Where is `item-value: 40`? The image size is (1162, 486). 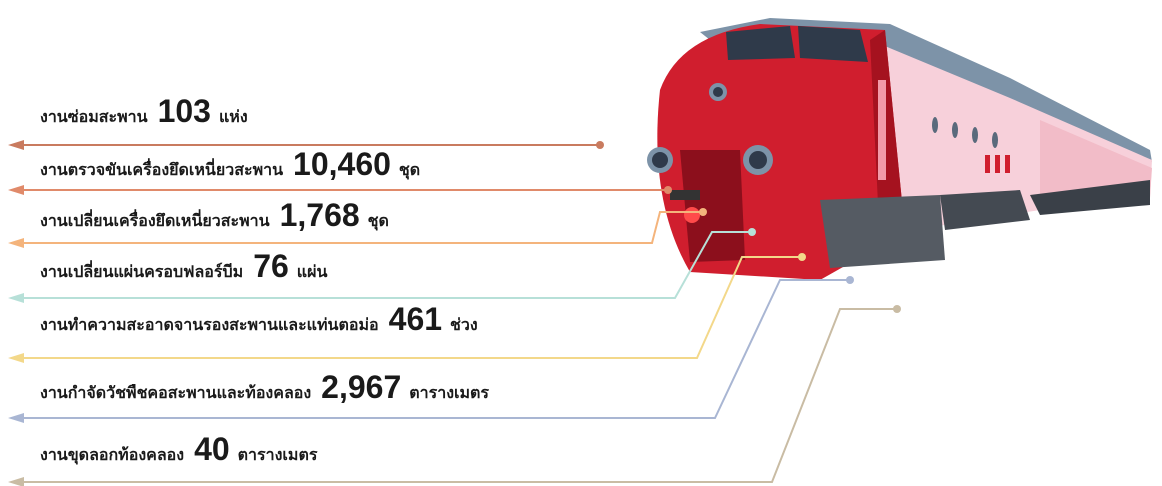
item-value: 40 is located at coordinates (212, 449).